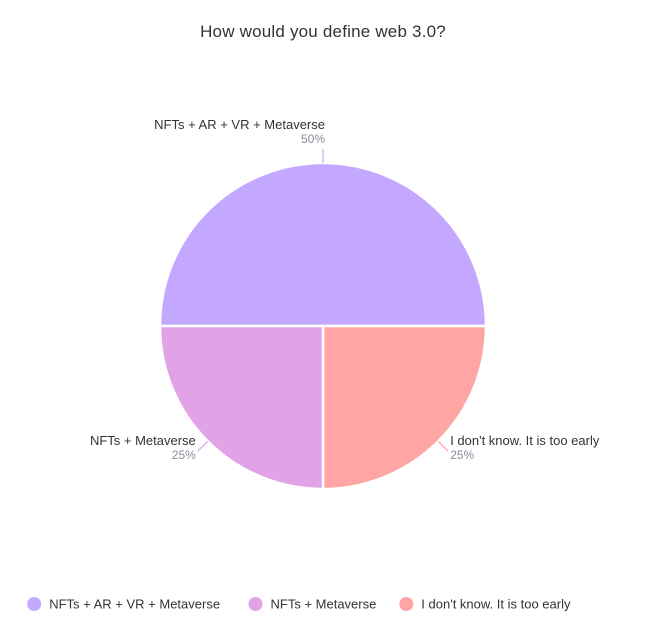 Image resolution: width=653 pixels, height=631 pixels. What do you see at coordinates (496, 604) in the screenshot?
I see `legend-label: I don't know. It is too early` at bounding box center [496, 604].